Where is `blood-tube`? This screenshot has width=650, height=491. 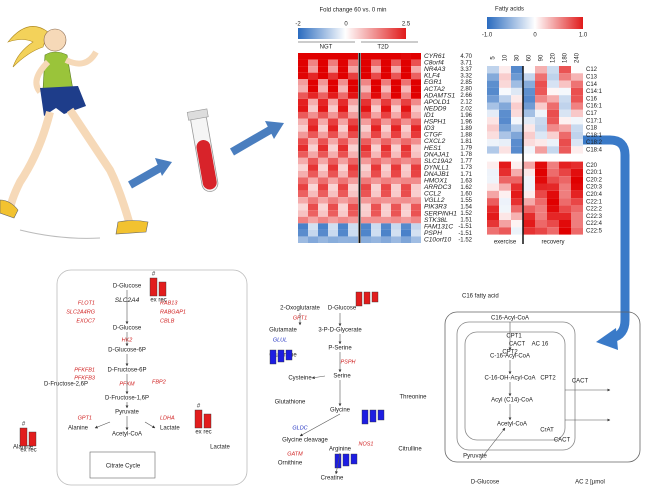
blood-tube is located at coordinates (202, 150).